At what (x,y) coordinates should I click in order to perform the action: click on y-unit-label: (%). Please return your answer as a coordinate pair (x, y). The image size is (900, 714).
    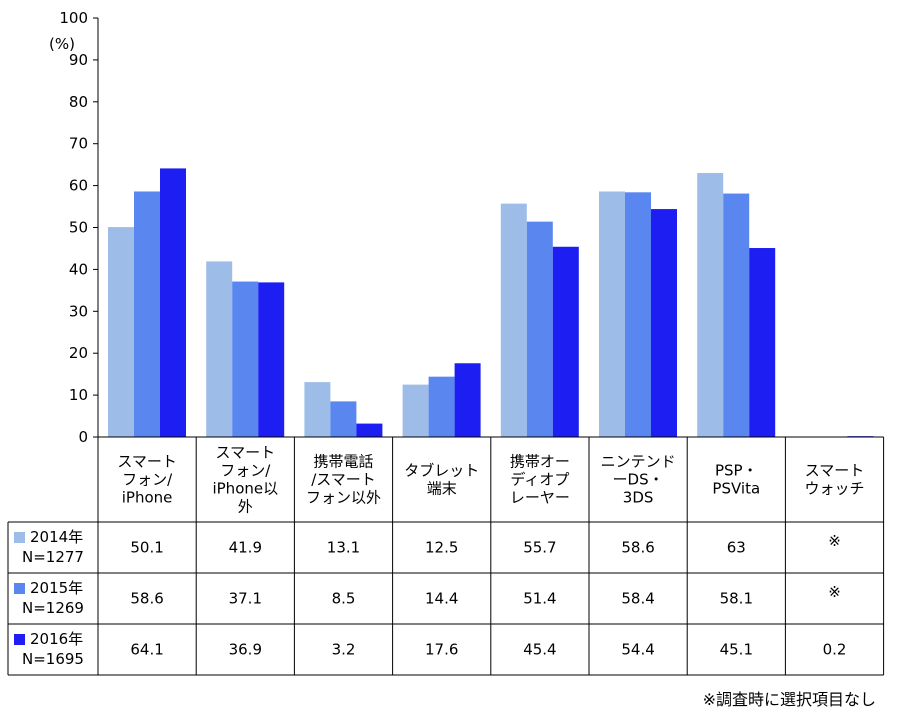
    Looking at the image, I should click on (62, 44).